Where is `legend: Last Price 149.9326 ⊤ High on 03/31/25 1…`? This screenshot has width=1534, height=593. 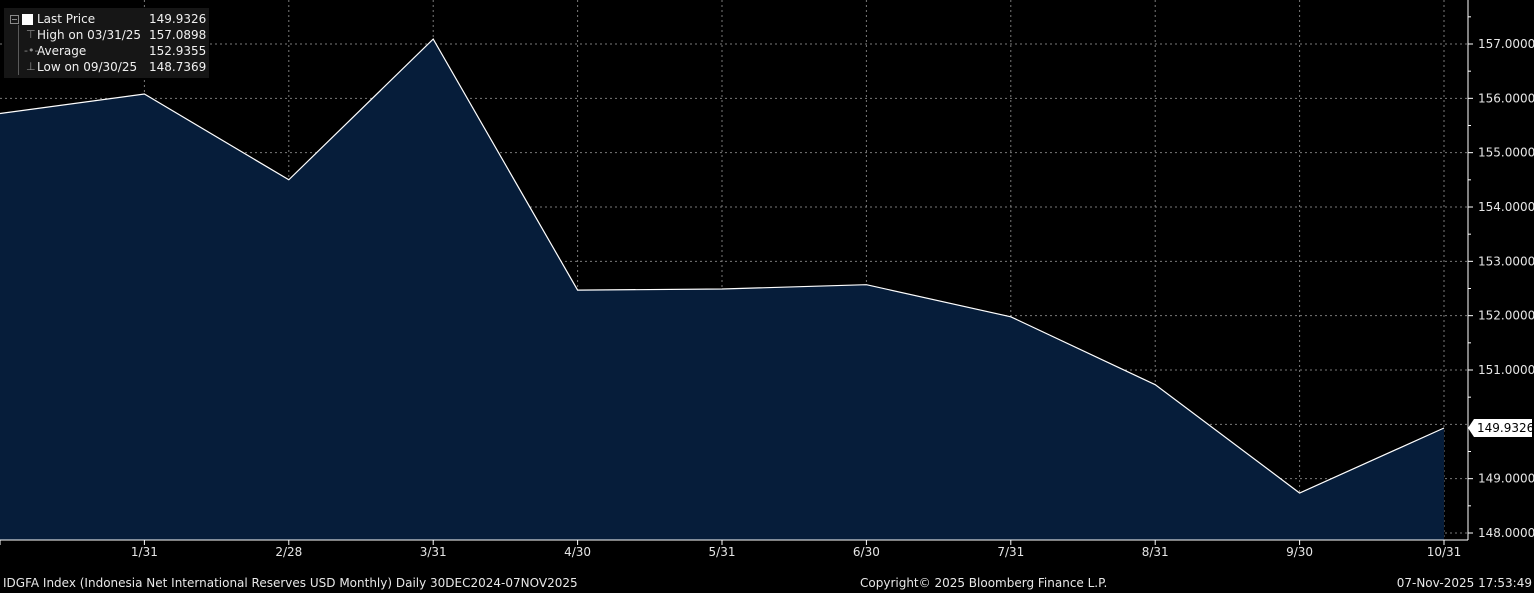
legend: Last Price 149.9326 ⊤ High on 03/31/25 1… is located at coordinates (106, 43).